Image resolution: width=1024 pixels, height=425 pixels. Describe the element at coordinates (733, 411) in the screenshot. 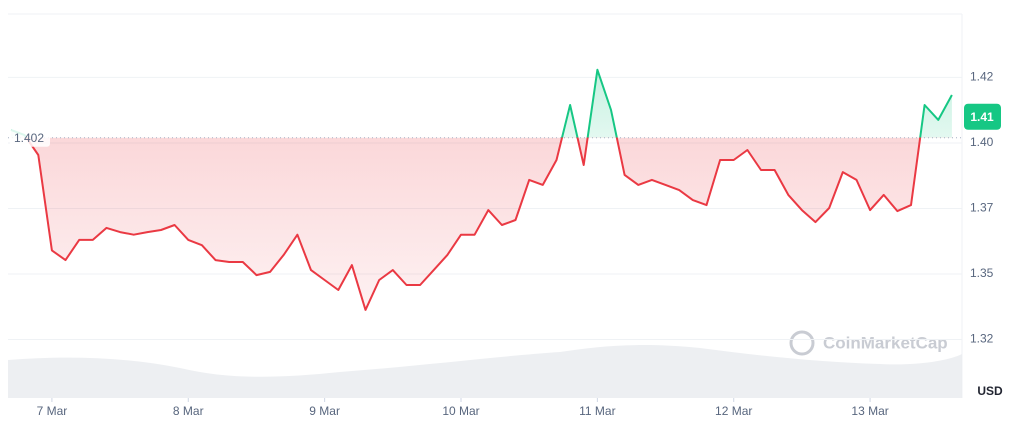

I see `x-tick-label: 12 Mar` at that location.